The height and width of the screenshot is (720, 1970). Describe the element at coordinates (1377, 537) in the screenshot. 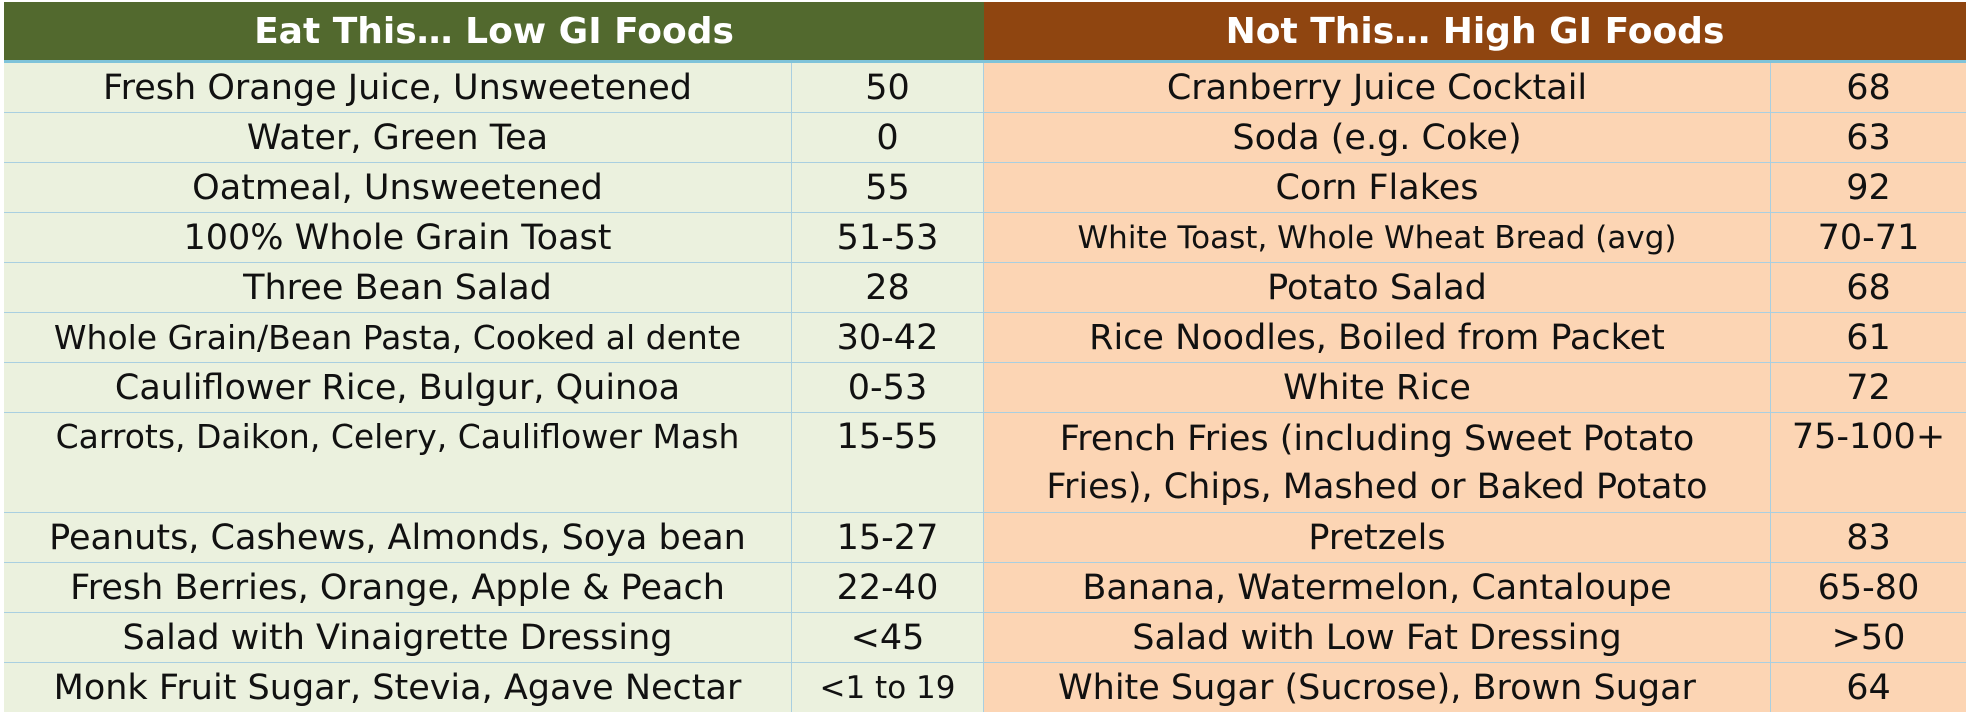

I see `high-gi-food: Pretzels` at that location.